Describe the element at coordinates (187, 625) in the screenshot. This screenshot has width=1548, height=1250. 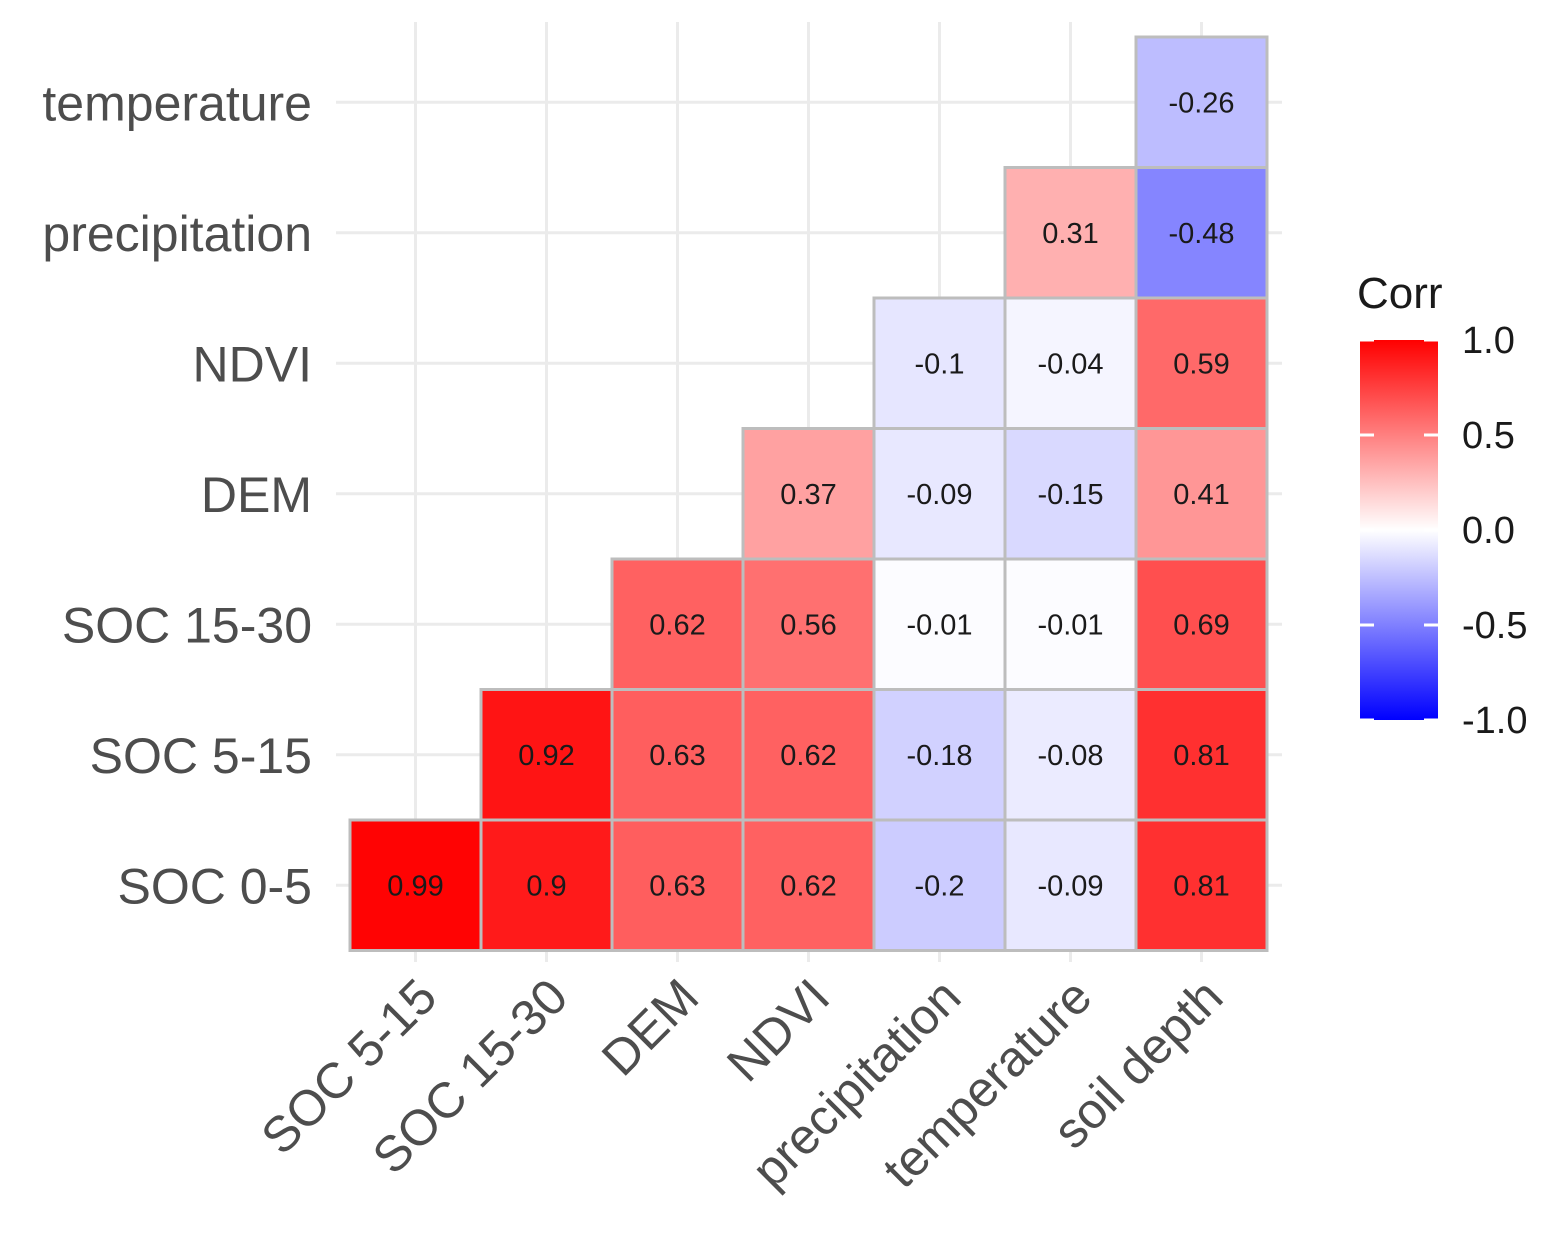
I see `y-axis-label: SOC 15-30` at that location.